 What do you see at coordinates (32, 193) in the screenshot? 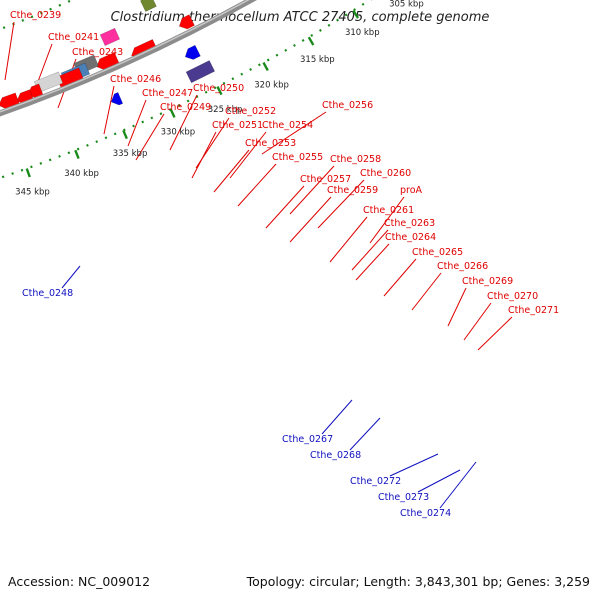
I see `scale-tick-label: 345 kbp` at bounding box center [32, 193].